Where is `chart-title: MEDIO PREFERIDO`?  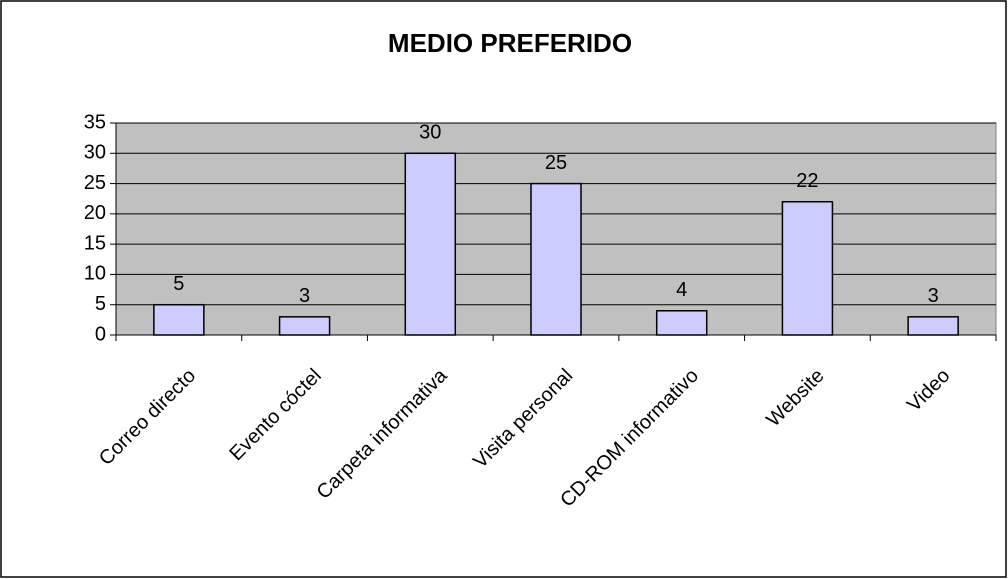
chart-title: MEDIO PREFERIDO is located at coordinates (510, 43).